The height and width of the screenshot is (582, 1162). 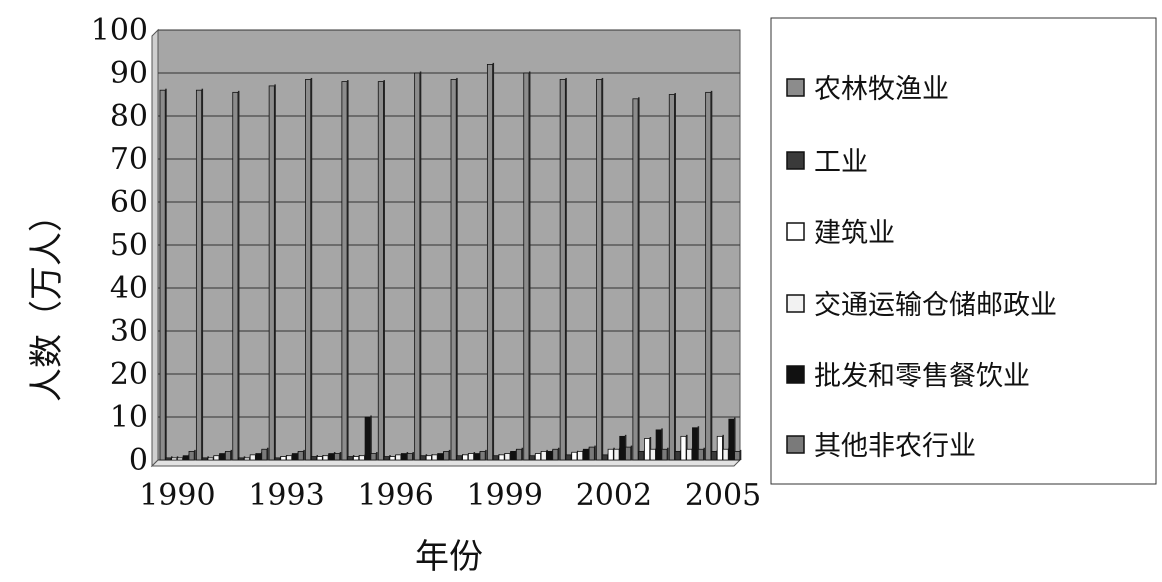 I want to click on y-tick-label: 20, so click(x=129, y=374).